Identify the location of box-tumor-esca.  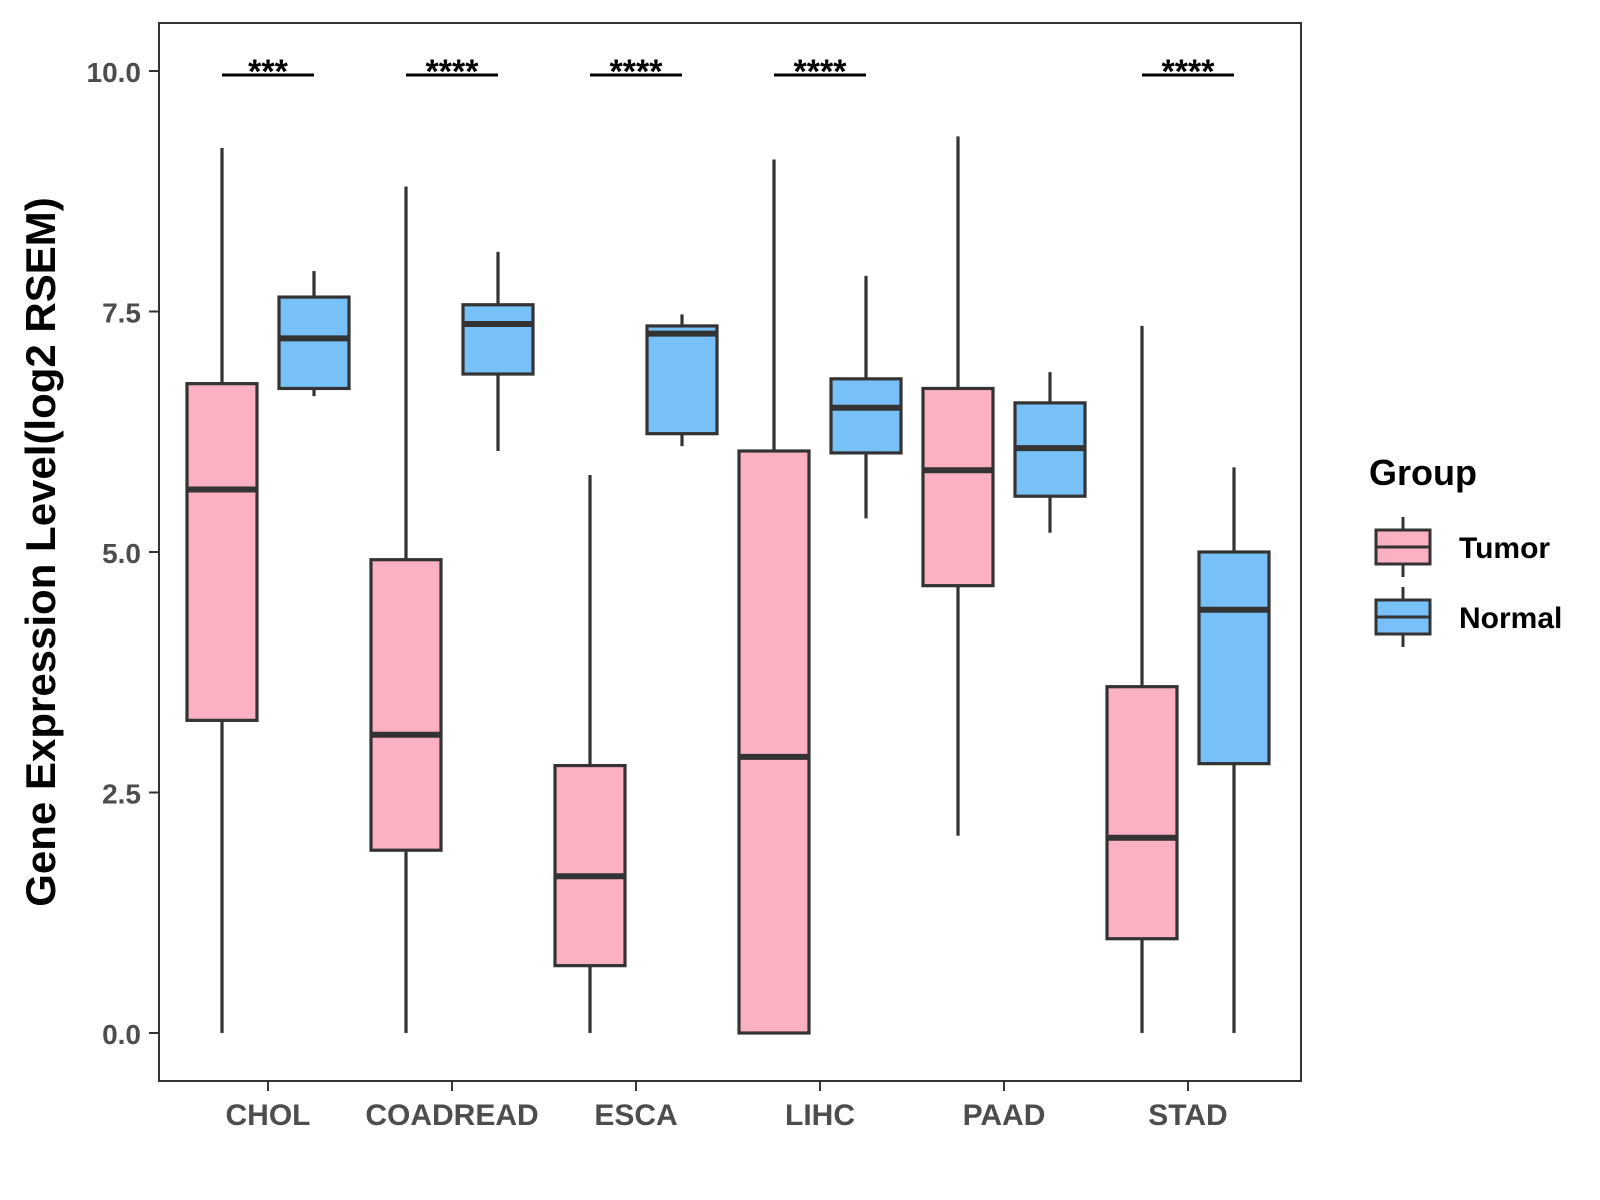
(590, 754).